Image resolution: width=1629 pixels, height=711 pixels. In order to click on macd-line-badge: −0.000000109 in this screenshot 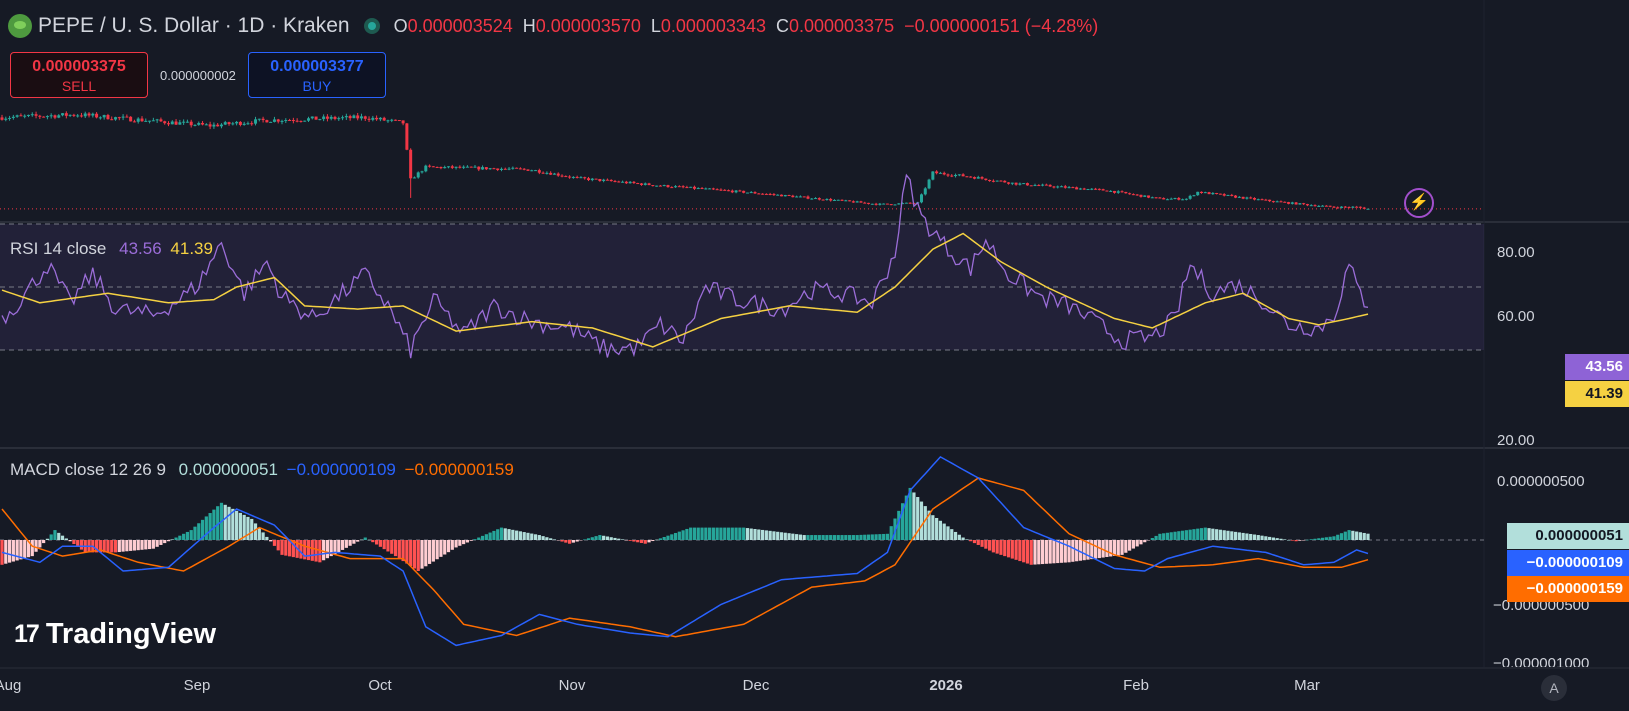, I will do `click(1568, 563)`.